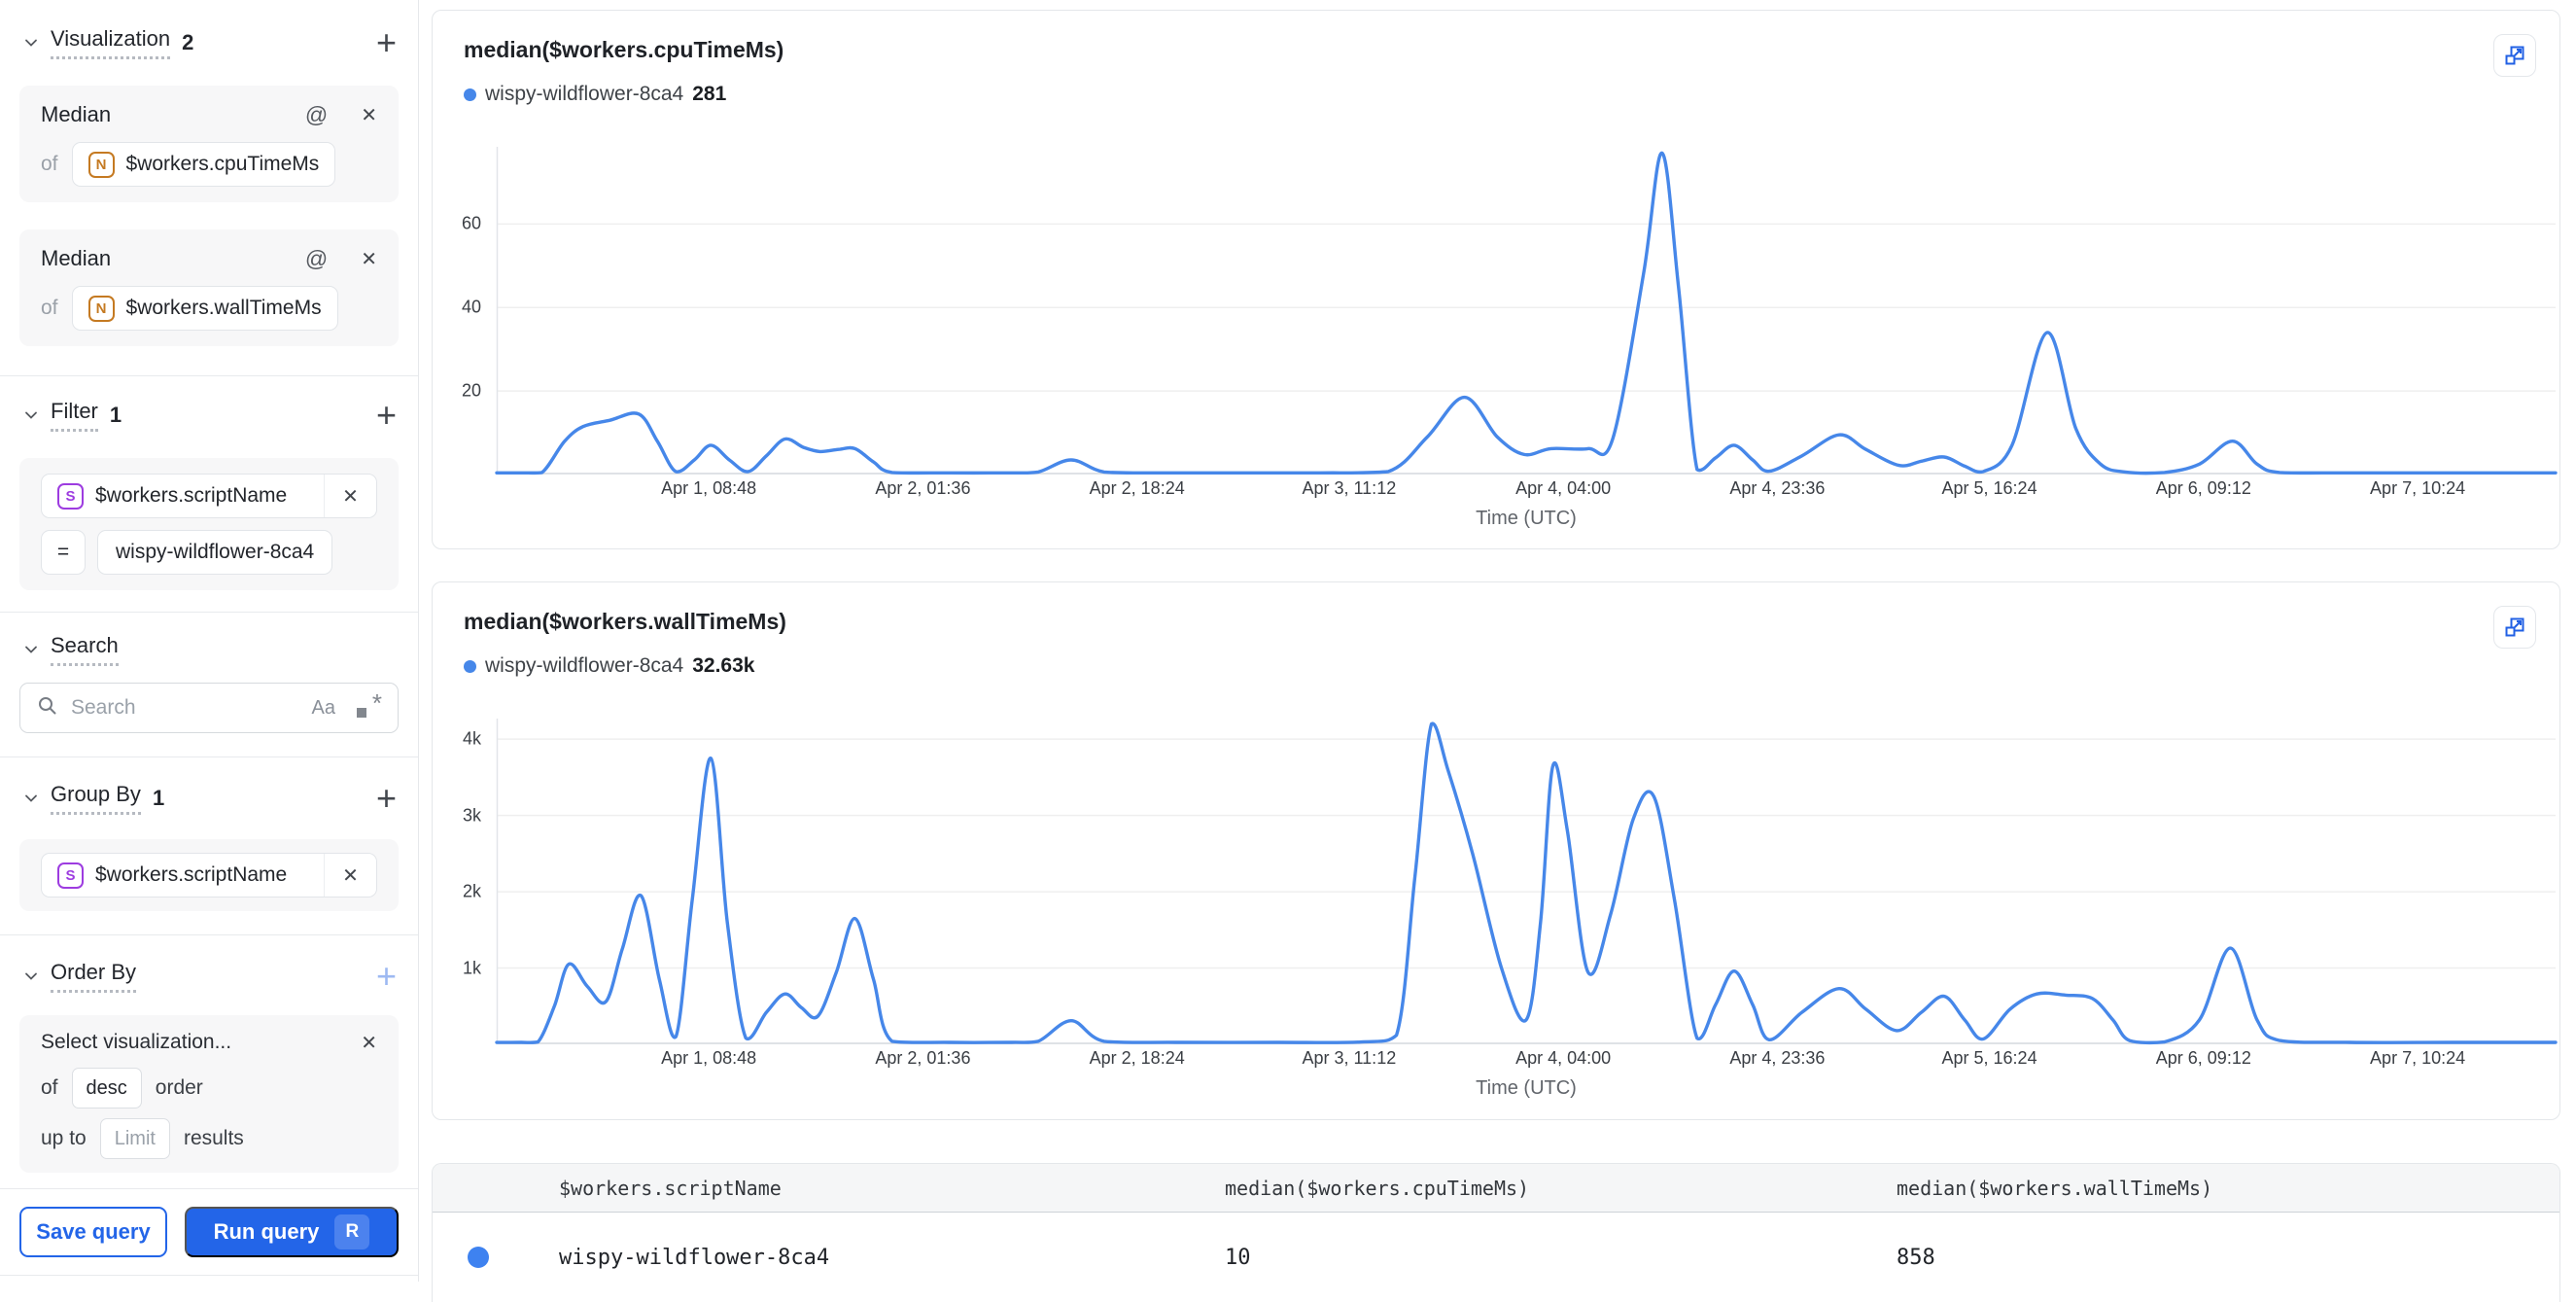 The image size is (2576, 1302). I want to click on order-by-section-header: Order By +, so click(209, 976).